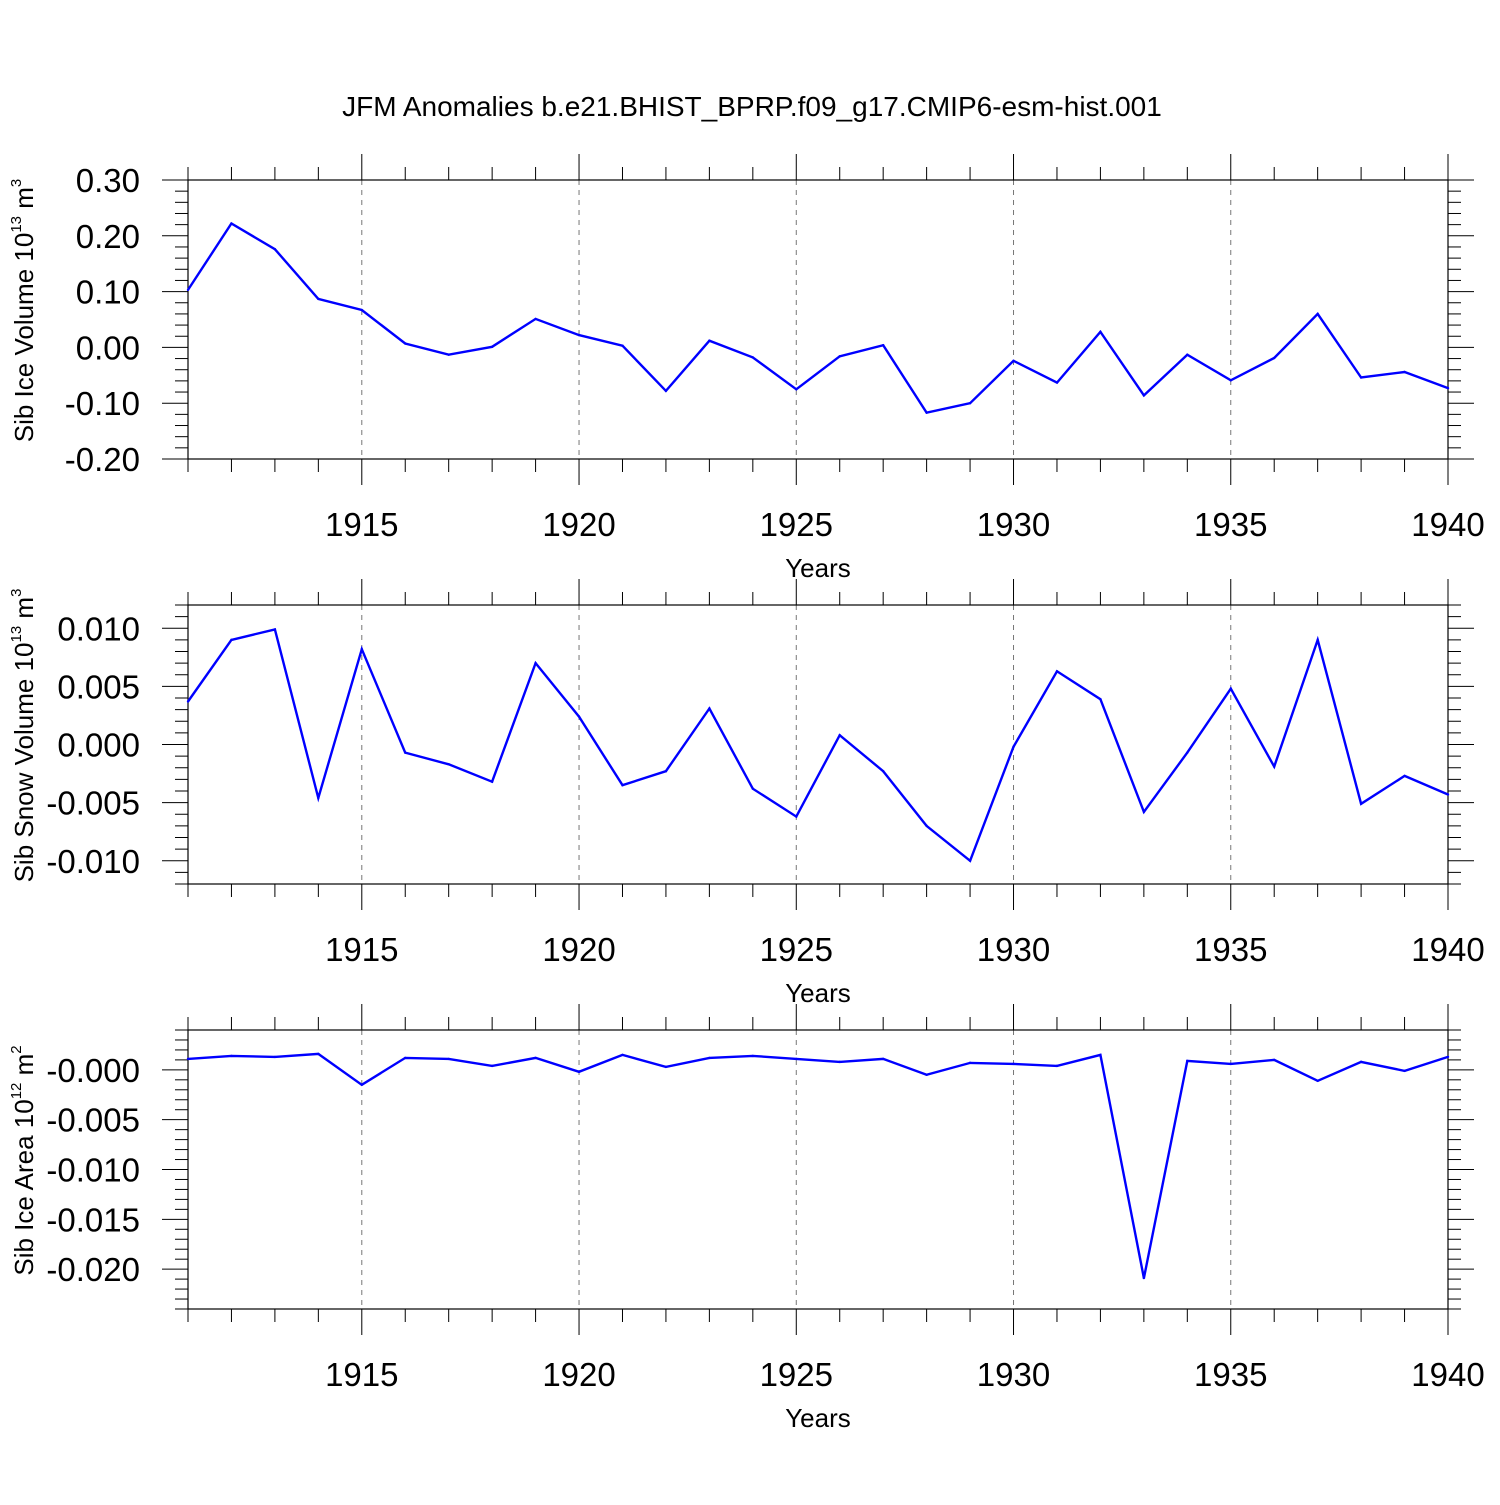  What do you see at coordinates (16, 593) in the screenshot?
I see `y-axis-title-unit-exponent: 3` at bounding box center [16, 593].